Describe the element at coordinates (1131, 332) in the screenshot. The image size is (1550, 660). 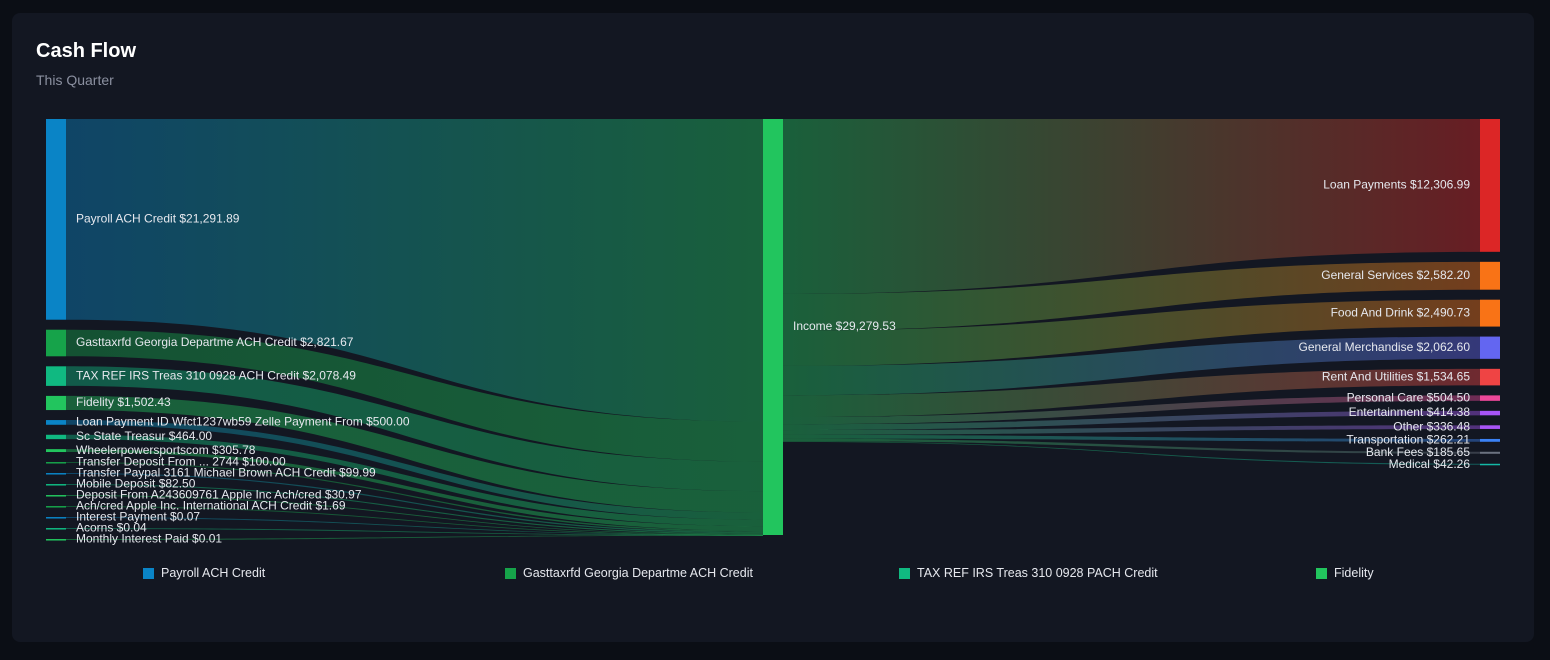
I see `link-income-to-food-and-drink` at that location.